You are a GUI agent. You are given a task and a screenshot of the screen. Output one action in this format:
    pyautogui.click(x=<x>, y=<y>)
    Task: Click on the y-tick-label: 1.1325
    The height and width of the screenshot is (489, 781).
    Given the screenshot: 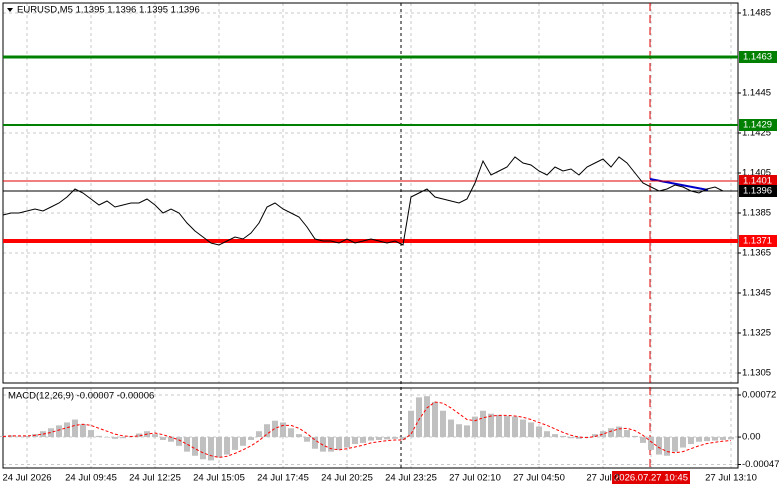 What is the action you would take?
    pyautogui.click(x=756, y=333)
    